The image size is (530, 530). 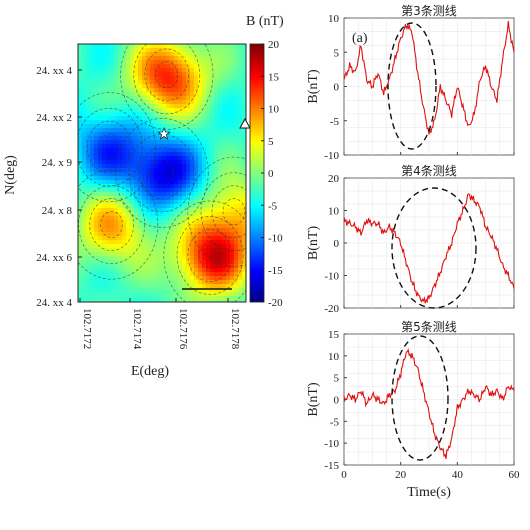 I want to click on y-tick-label: 24. x 9, so click(x=57, y=163).